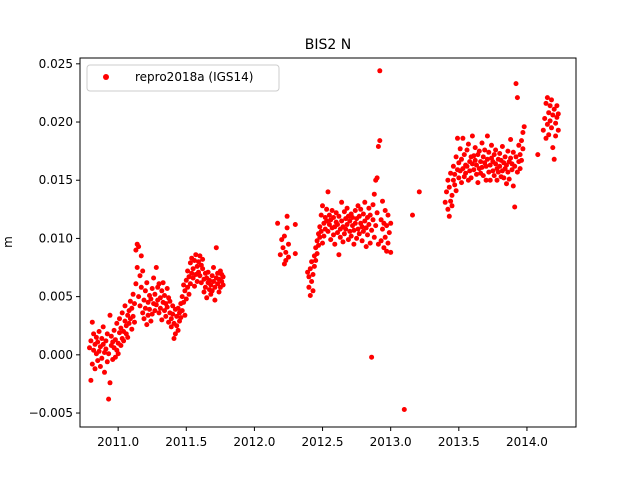  I want to click on x-tick-label: 2011.5, so click(186, 442).